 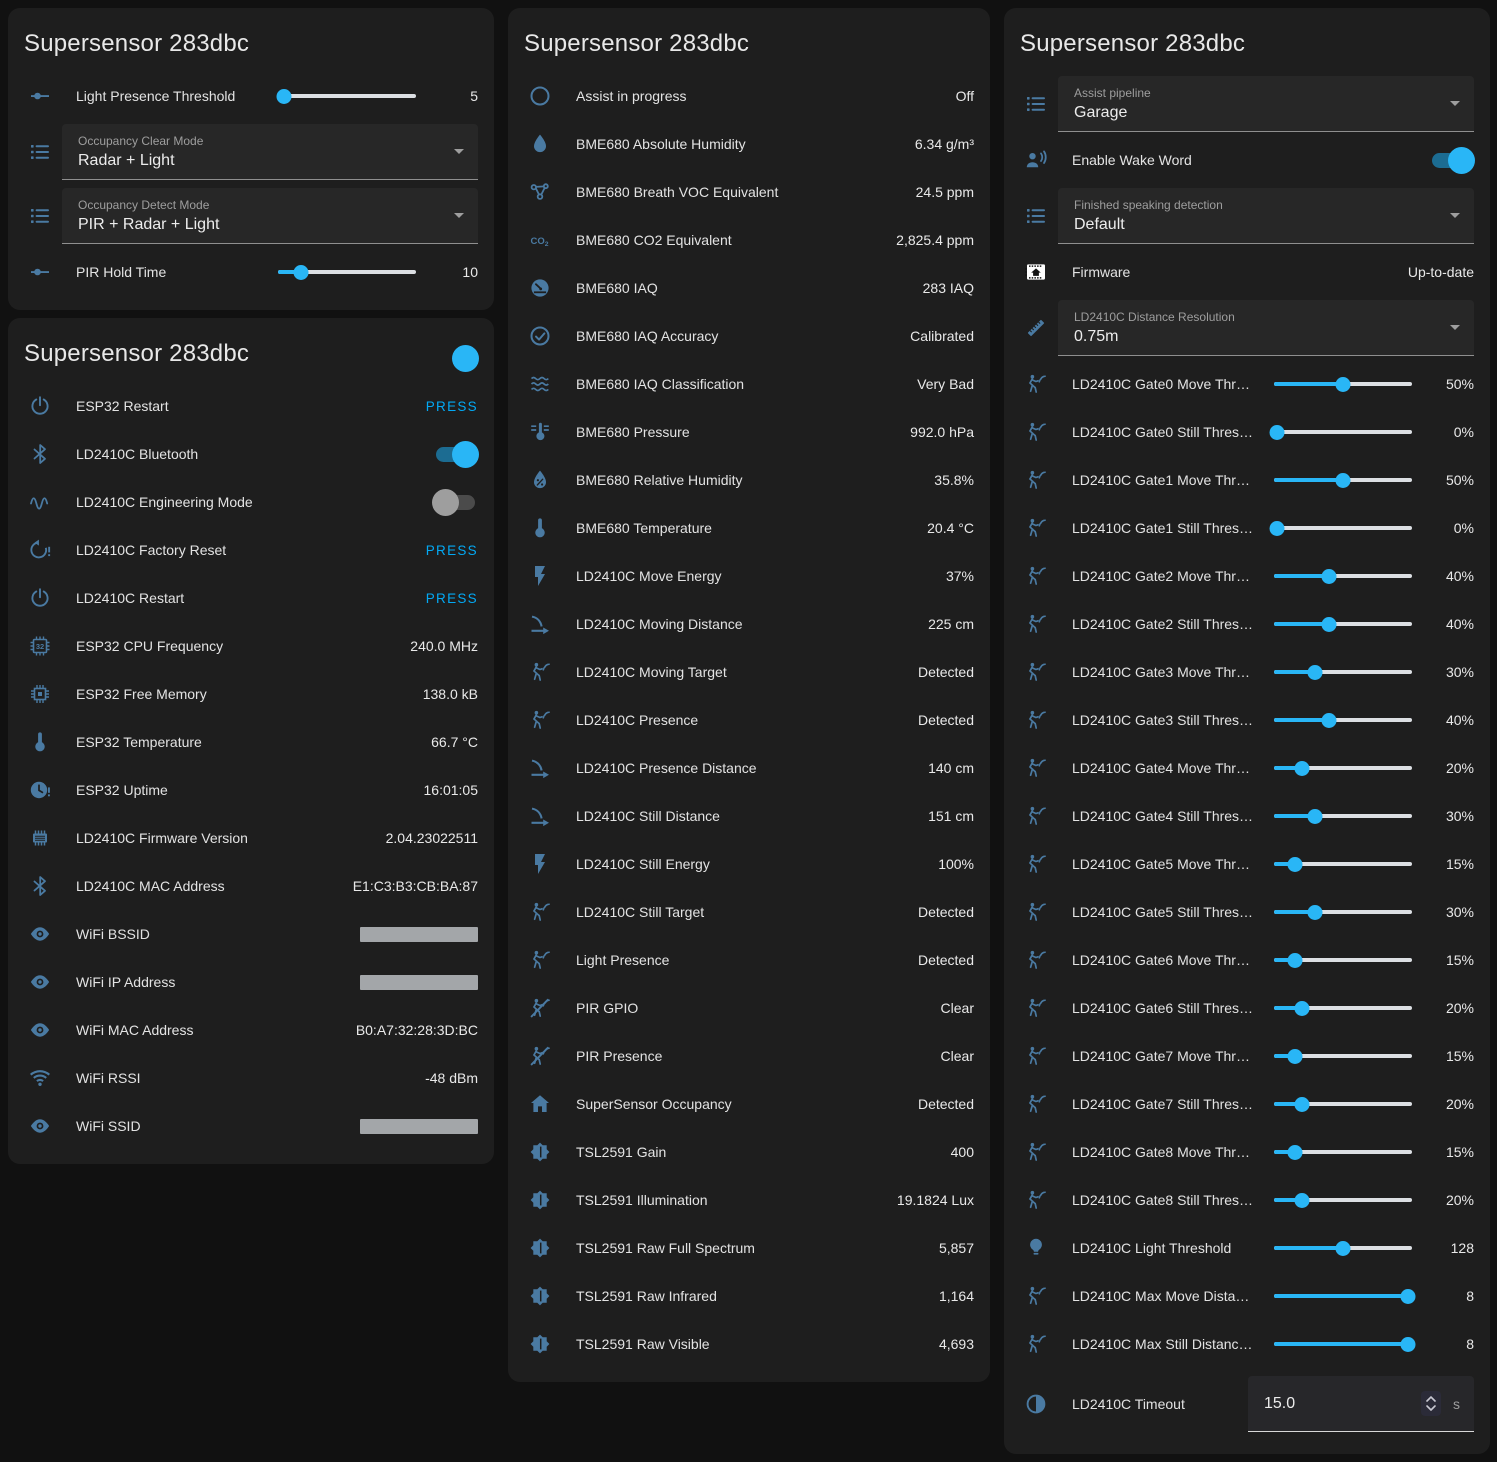 What do you see at coordinates (749, 1152) in the screenshot?
I see `entity-row: TSL2591 Gain 400` at bounding box center [749, 1152].